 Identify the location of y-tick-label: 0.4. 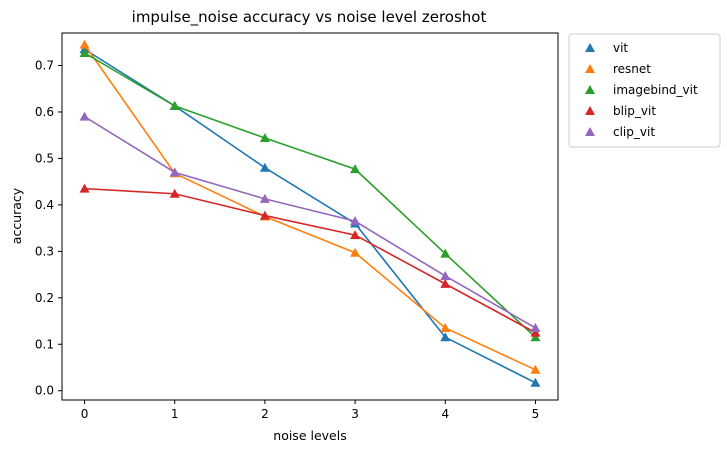
(44, 205).